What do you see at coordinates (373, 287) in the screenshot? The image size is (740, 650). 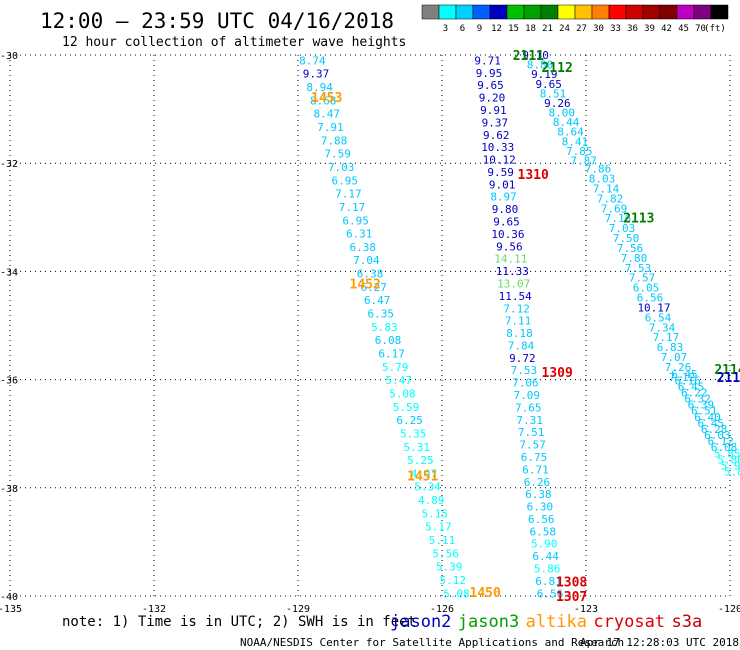 I see `swh-value-point: 6.27` at bounding box center [373, 287].